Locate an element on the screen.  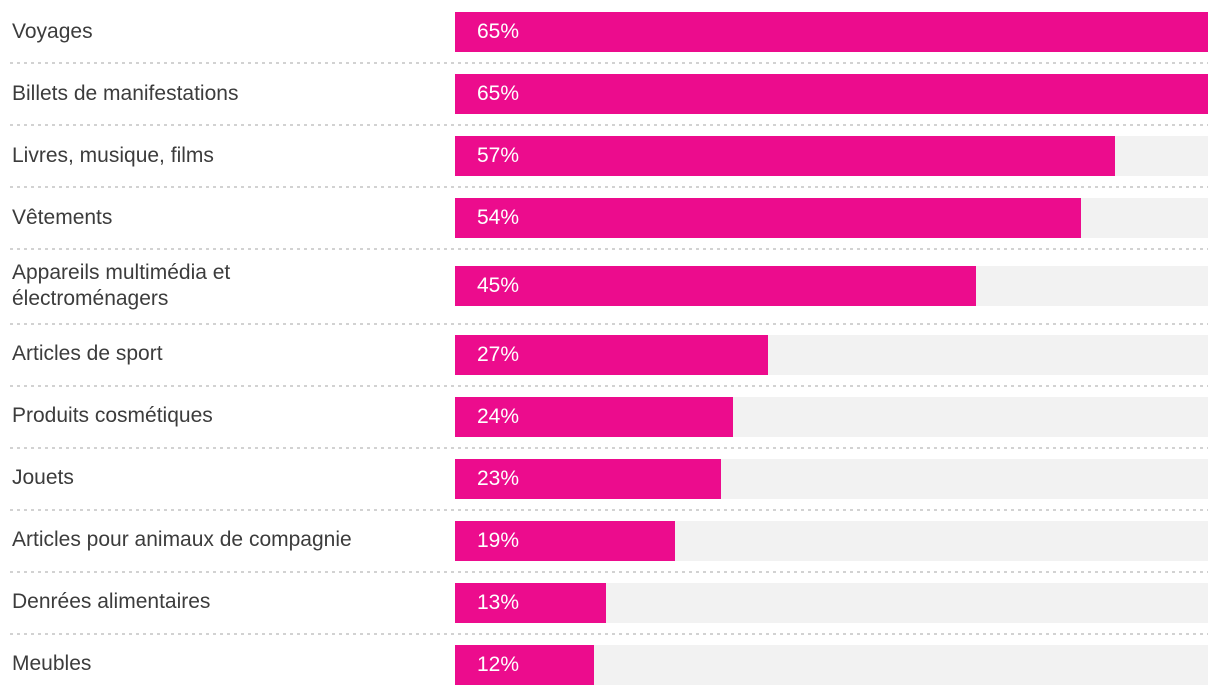
bar-track: 19% is located at coordinates (831, 540).